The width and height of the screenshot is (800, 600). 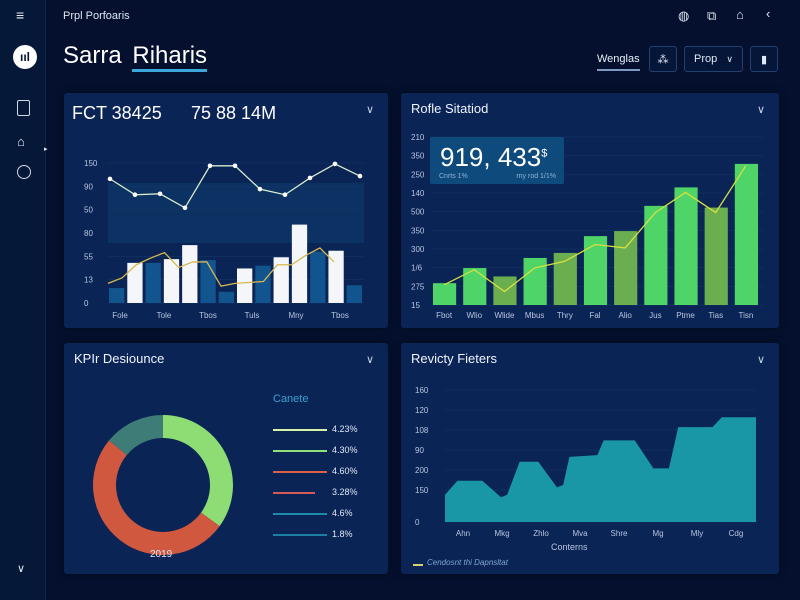 I want to click on share-icon: ⧉, so click(x=712, y=15).